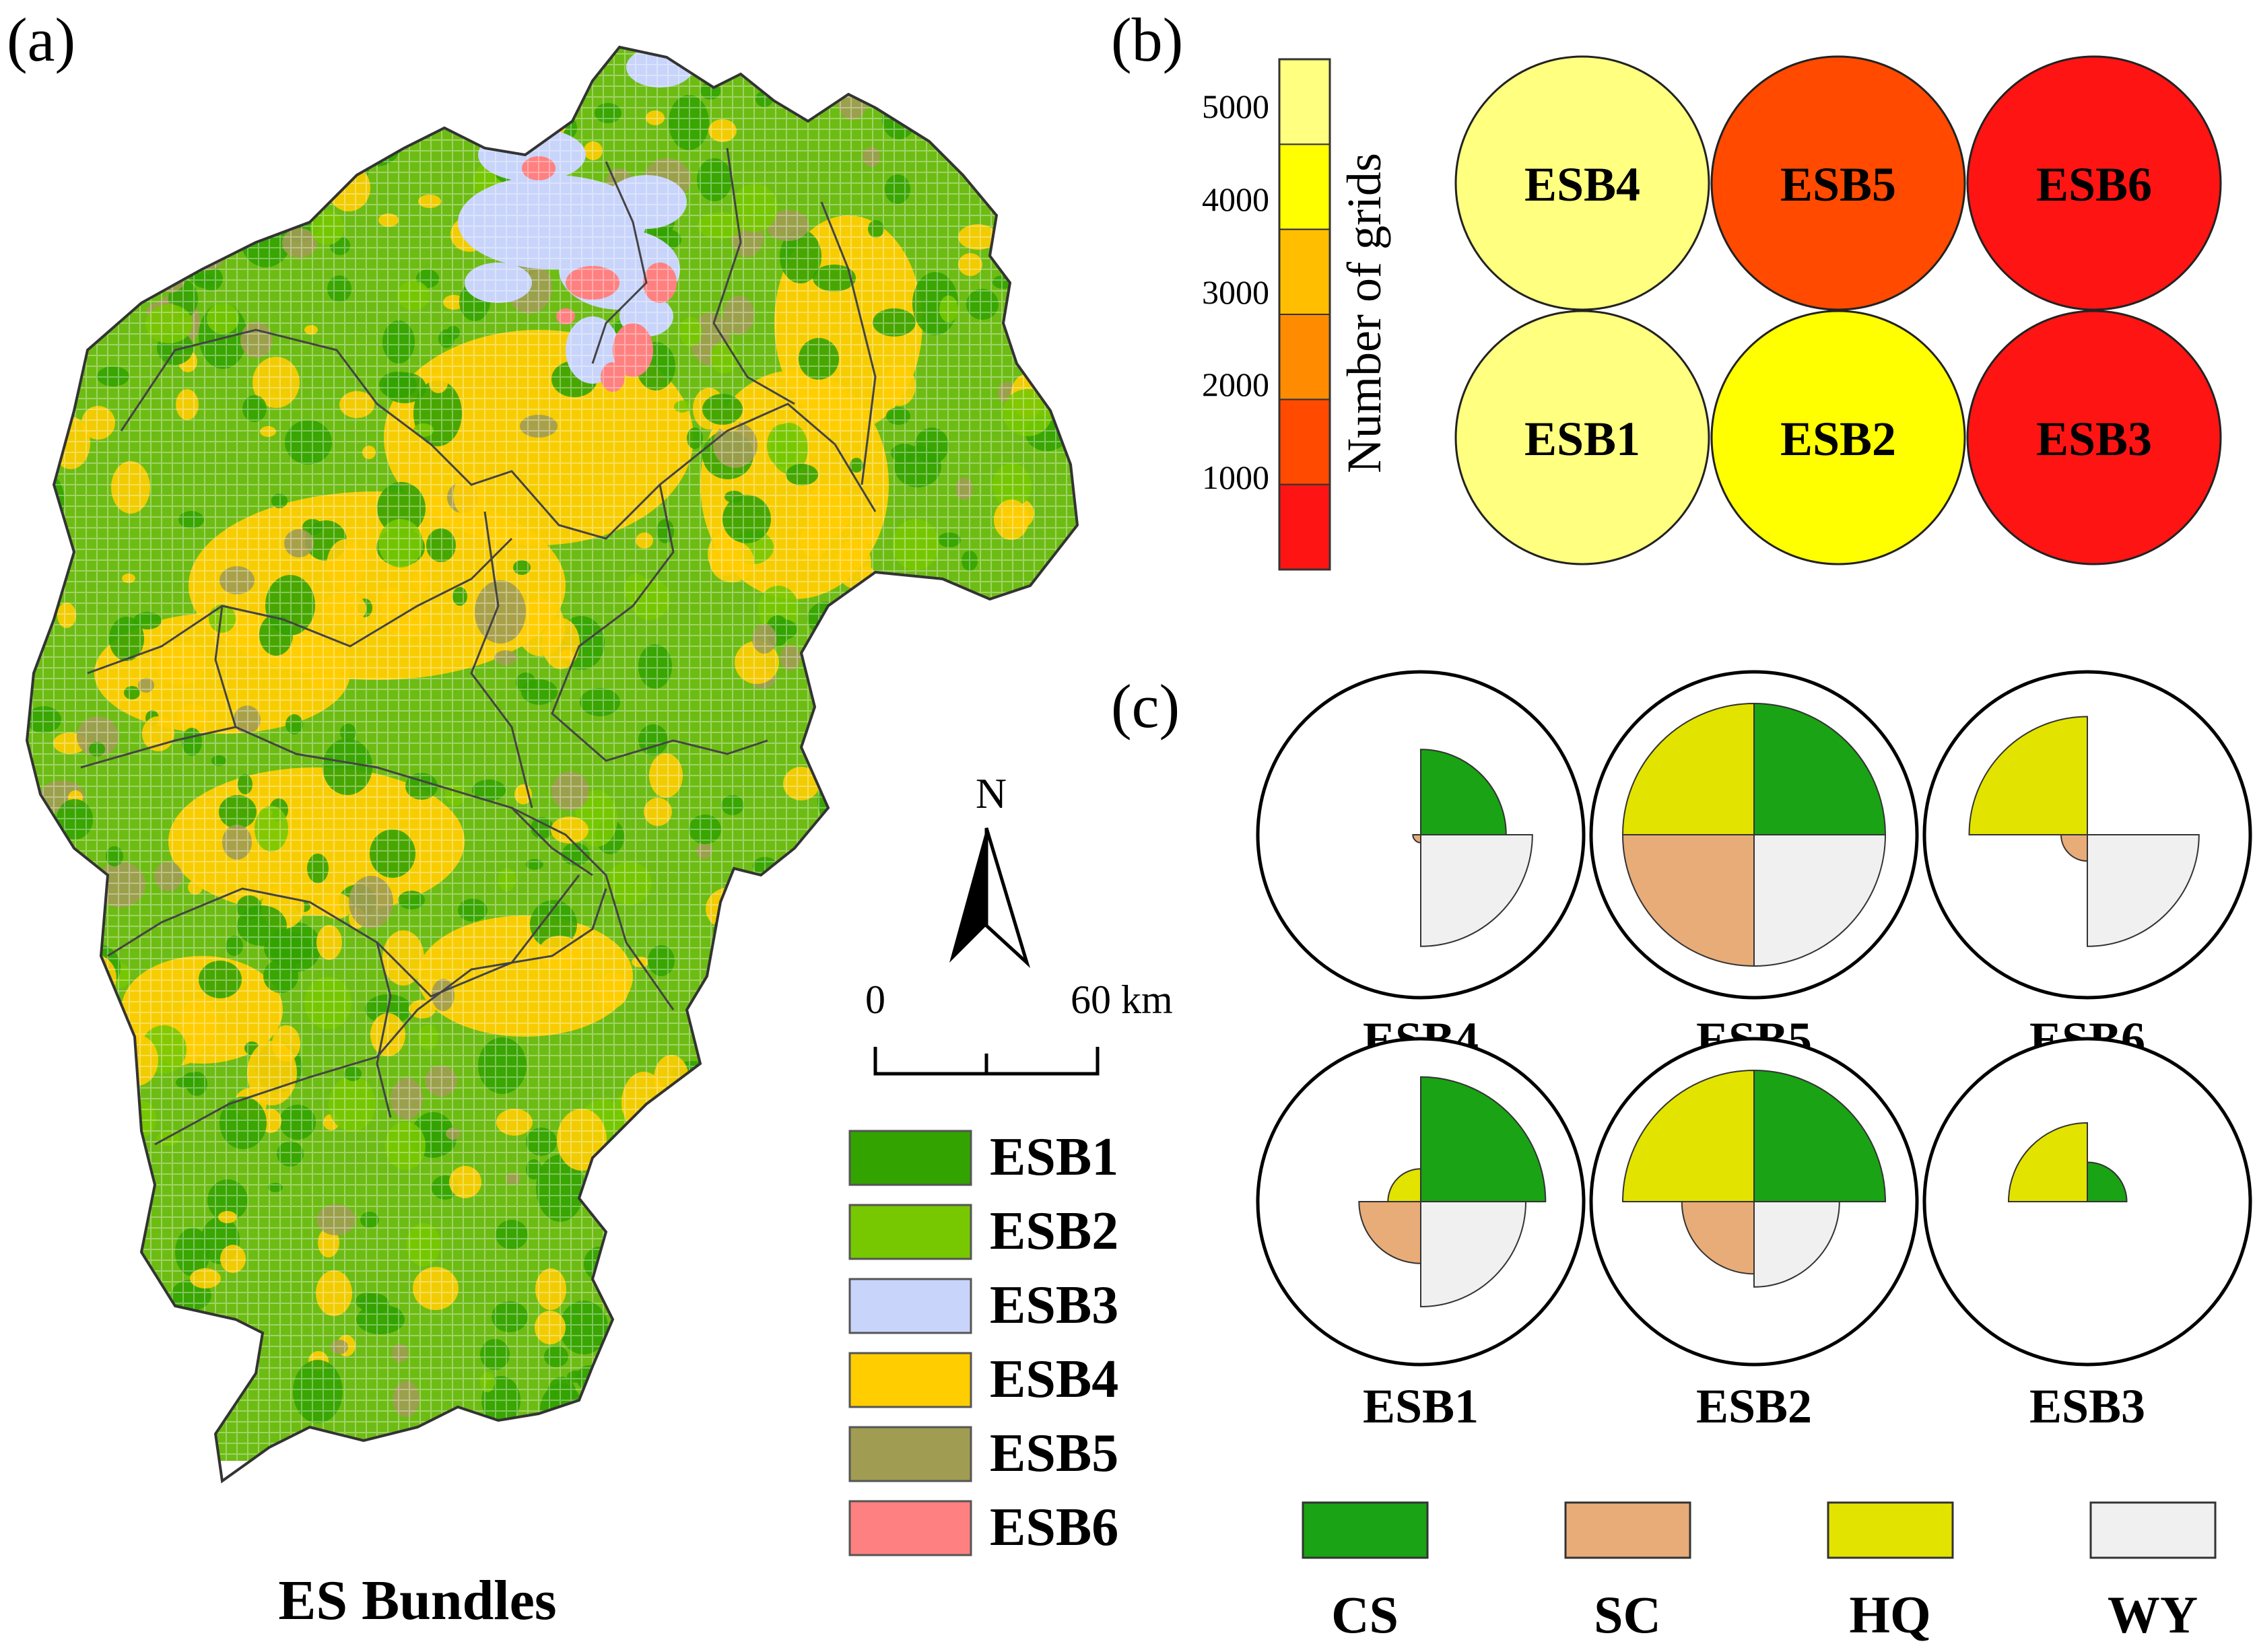  Describe the element at coordinates (1838, 310) in the screenshot. I see `bundle-count-circles: ESB4 ESB5 ESB6 ESB1 ESB2 ESB3` at that location.